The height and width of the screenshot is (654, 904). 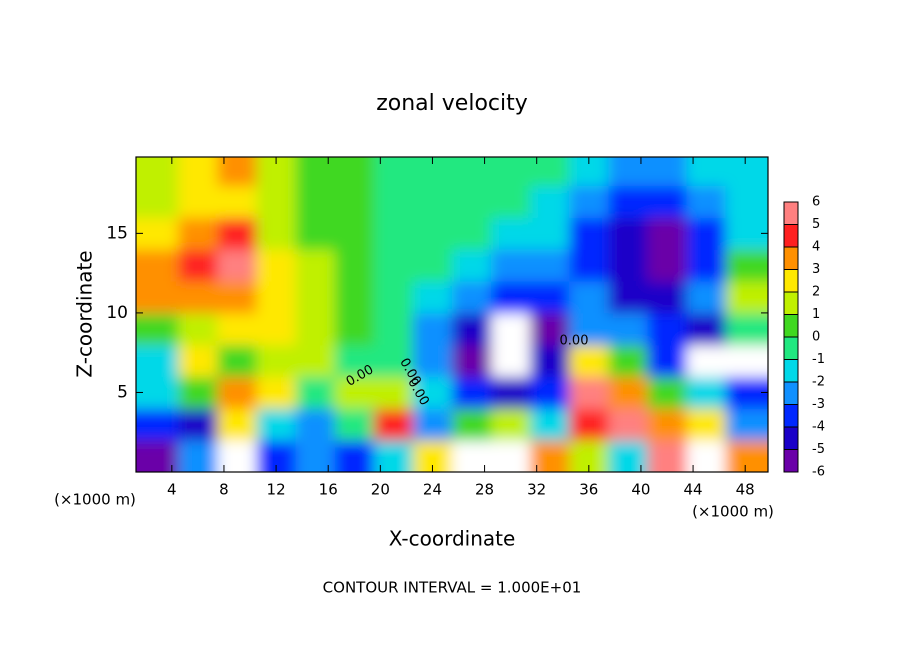 I want to click on colorbar-label: 6, so click(x=816, y=202).